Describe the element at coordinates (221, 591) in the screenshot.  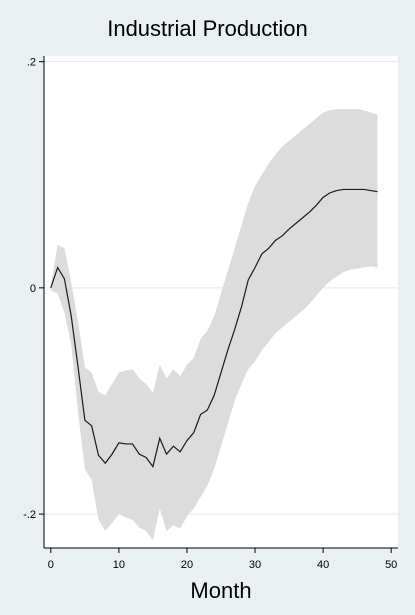
I see `x-axis-label: Month` at that location.